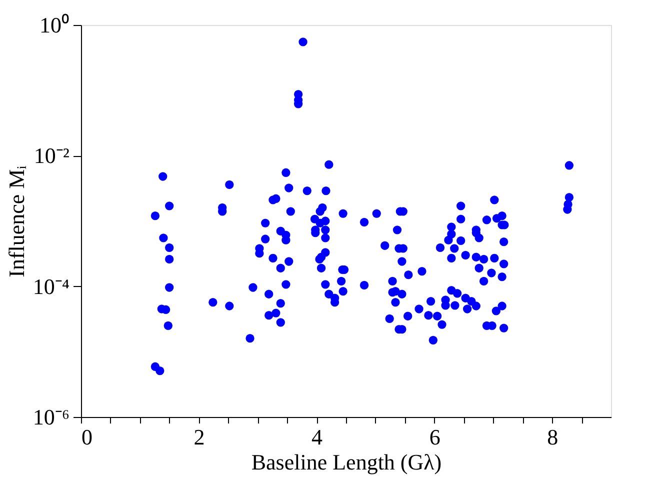 The width and height of the screenshot is (658, 487). What do you see at coordinates (51, 286) in the screenshot?
I see `y-tick-label: 10⁻⁴` at bounding box center [51, 286].